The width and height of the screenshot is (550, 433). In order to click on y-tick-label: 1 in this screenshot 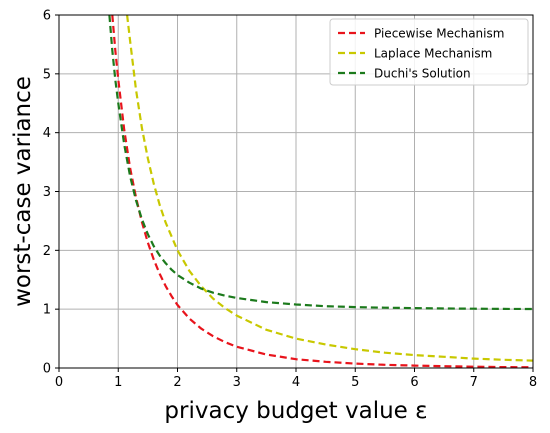, I will do `click(47, 310)`.